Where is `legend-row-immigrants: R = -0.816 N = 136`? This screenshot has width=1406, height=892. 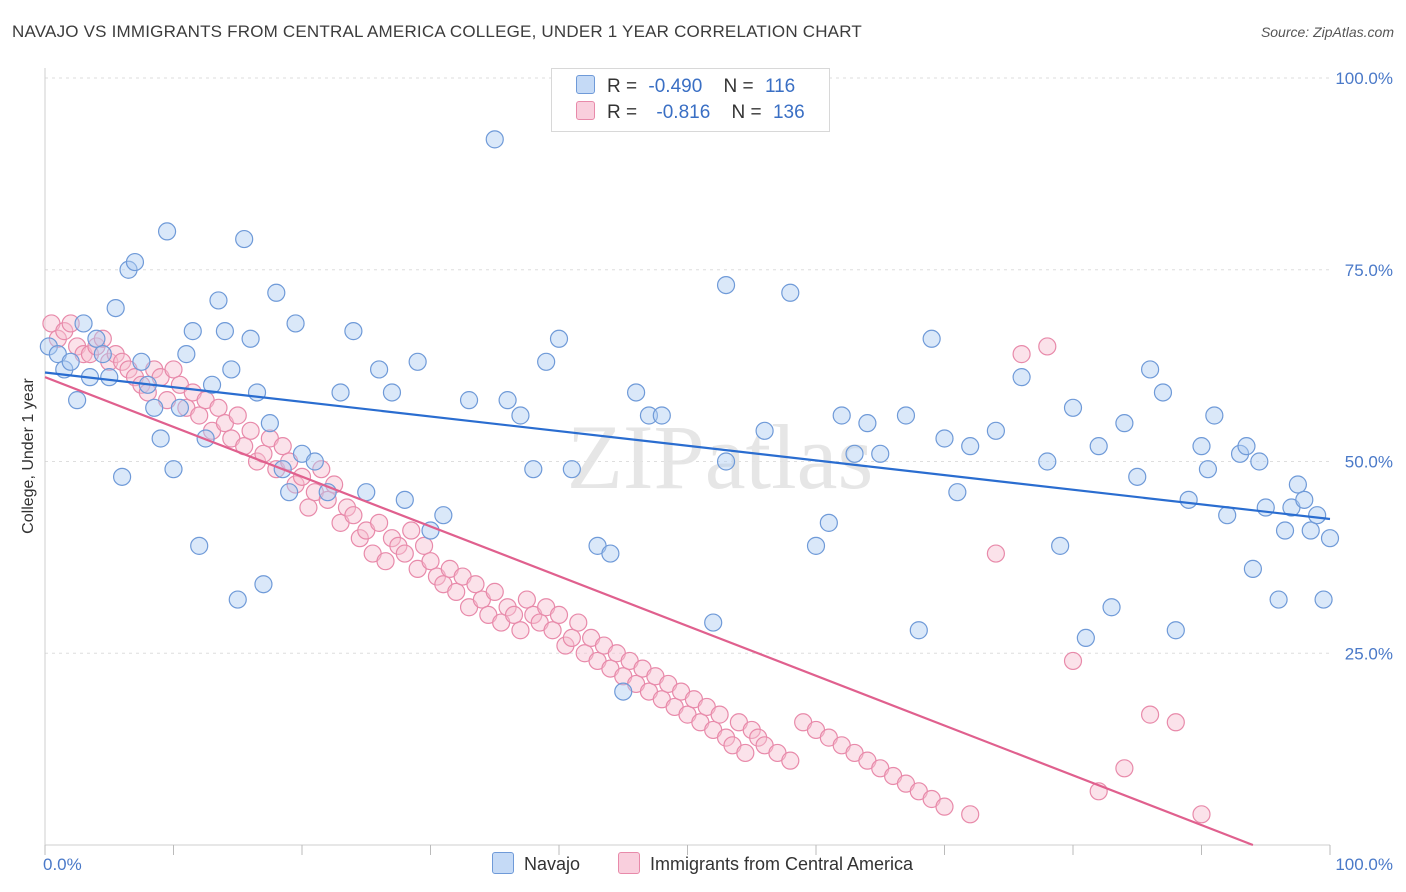
legend-row-immigrants: R = -0.816 N = 136 is located at coordinates (690, 113).